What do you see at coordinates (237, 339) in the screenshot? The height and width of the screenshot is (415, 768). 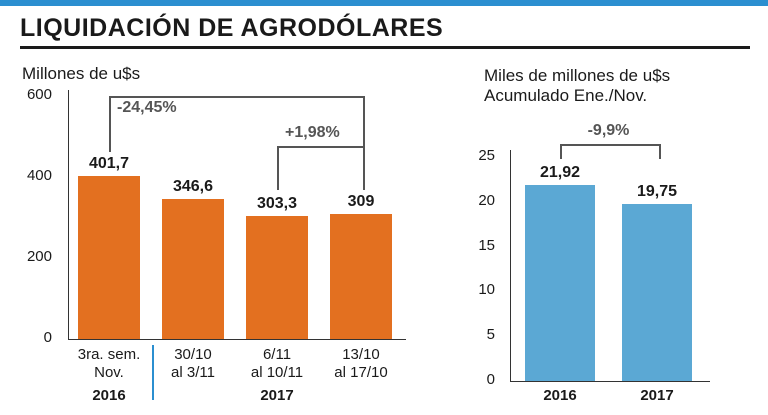 I see `left-x-axis` at bounding box center [237, 339].